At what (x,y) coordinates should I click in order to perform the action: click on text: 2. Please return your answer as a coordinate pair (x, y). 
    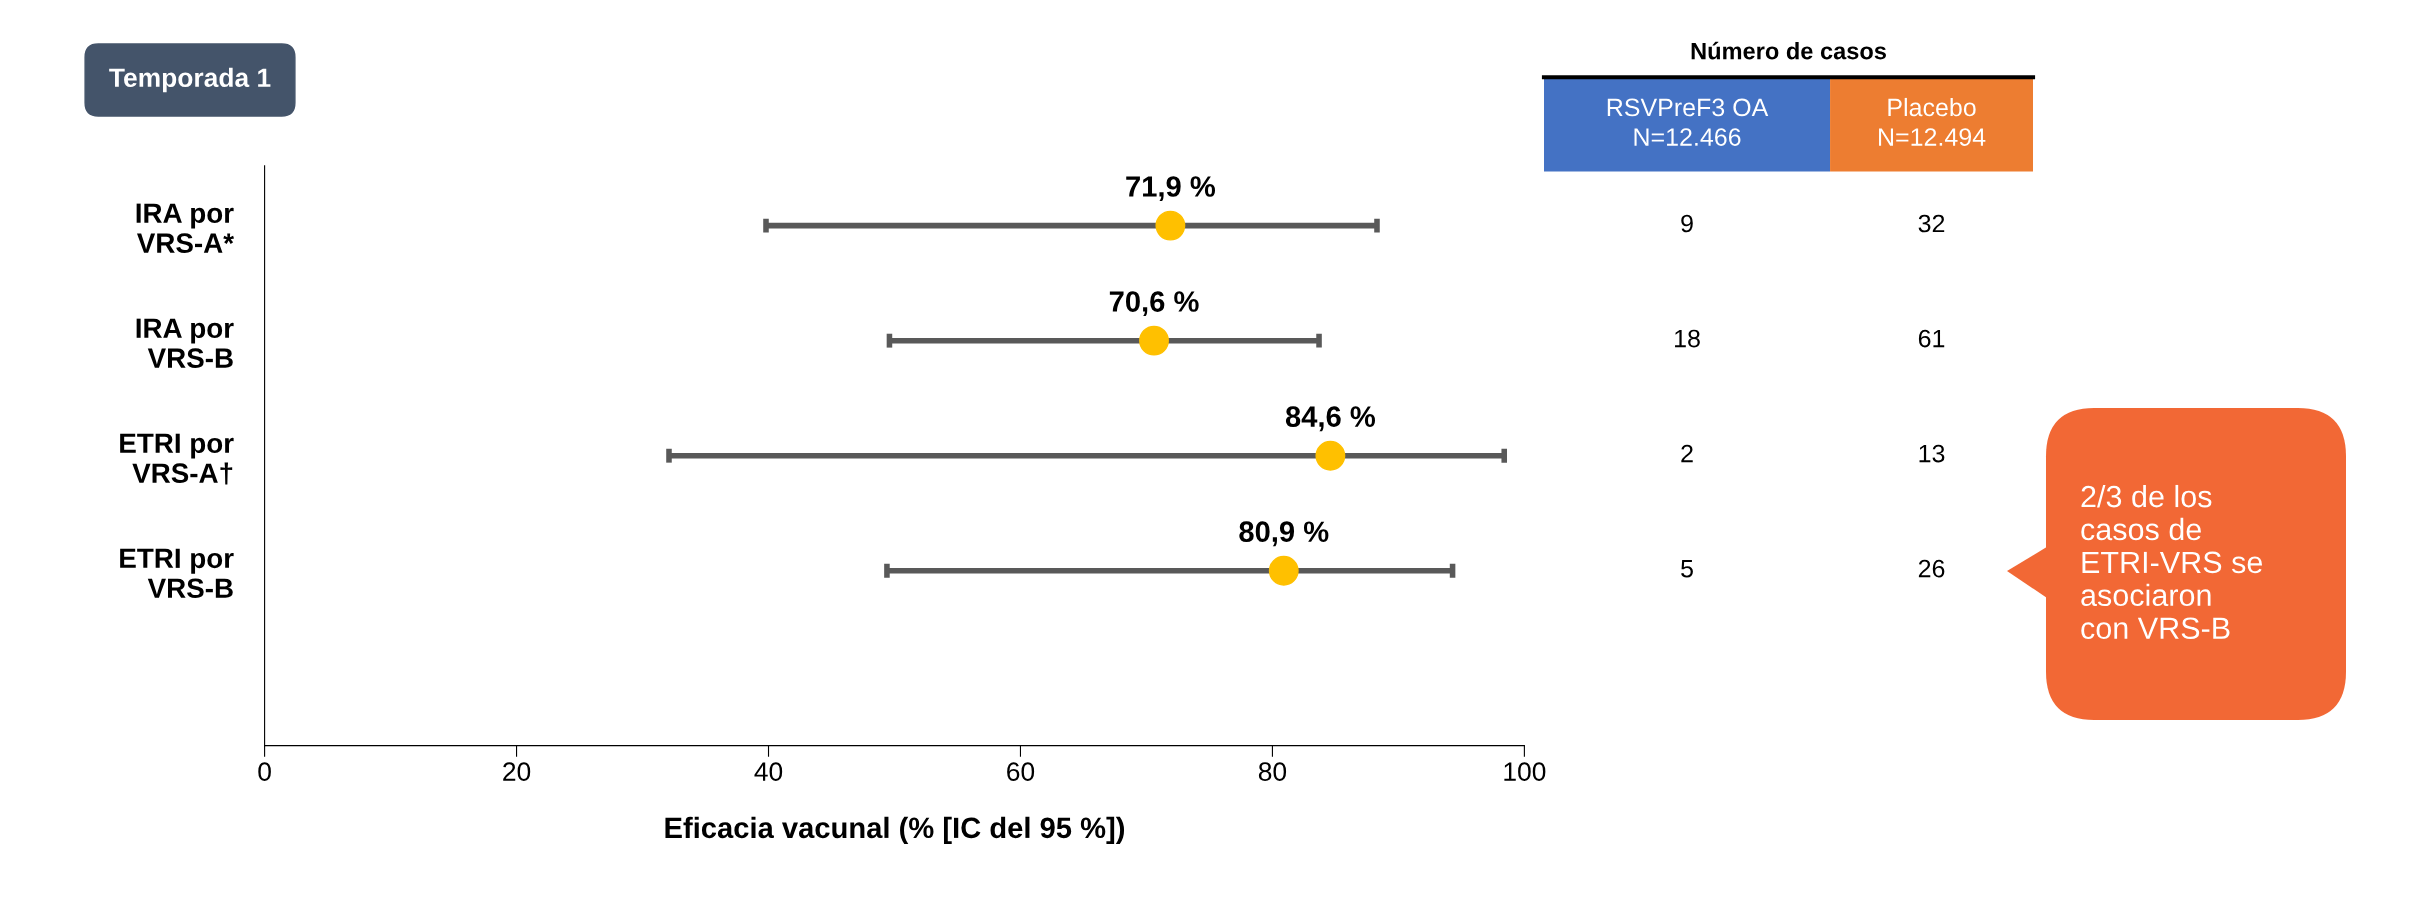
    Looking at the image, I should click on (1687, 453).